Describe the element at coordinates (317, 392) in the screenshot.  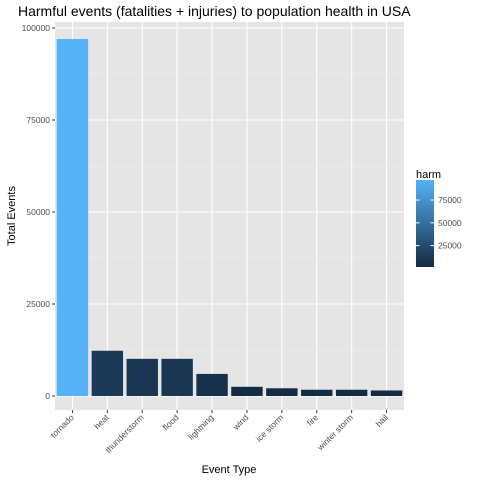
I see `bar-fire` at that location.